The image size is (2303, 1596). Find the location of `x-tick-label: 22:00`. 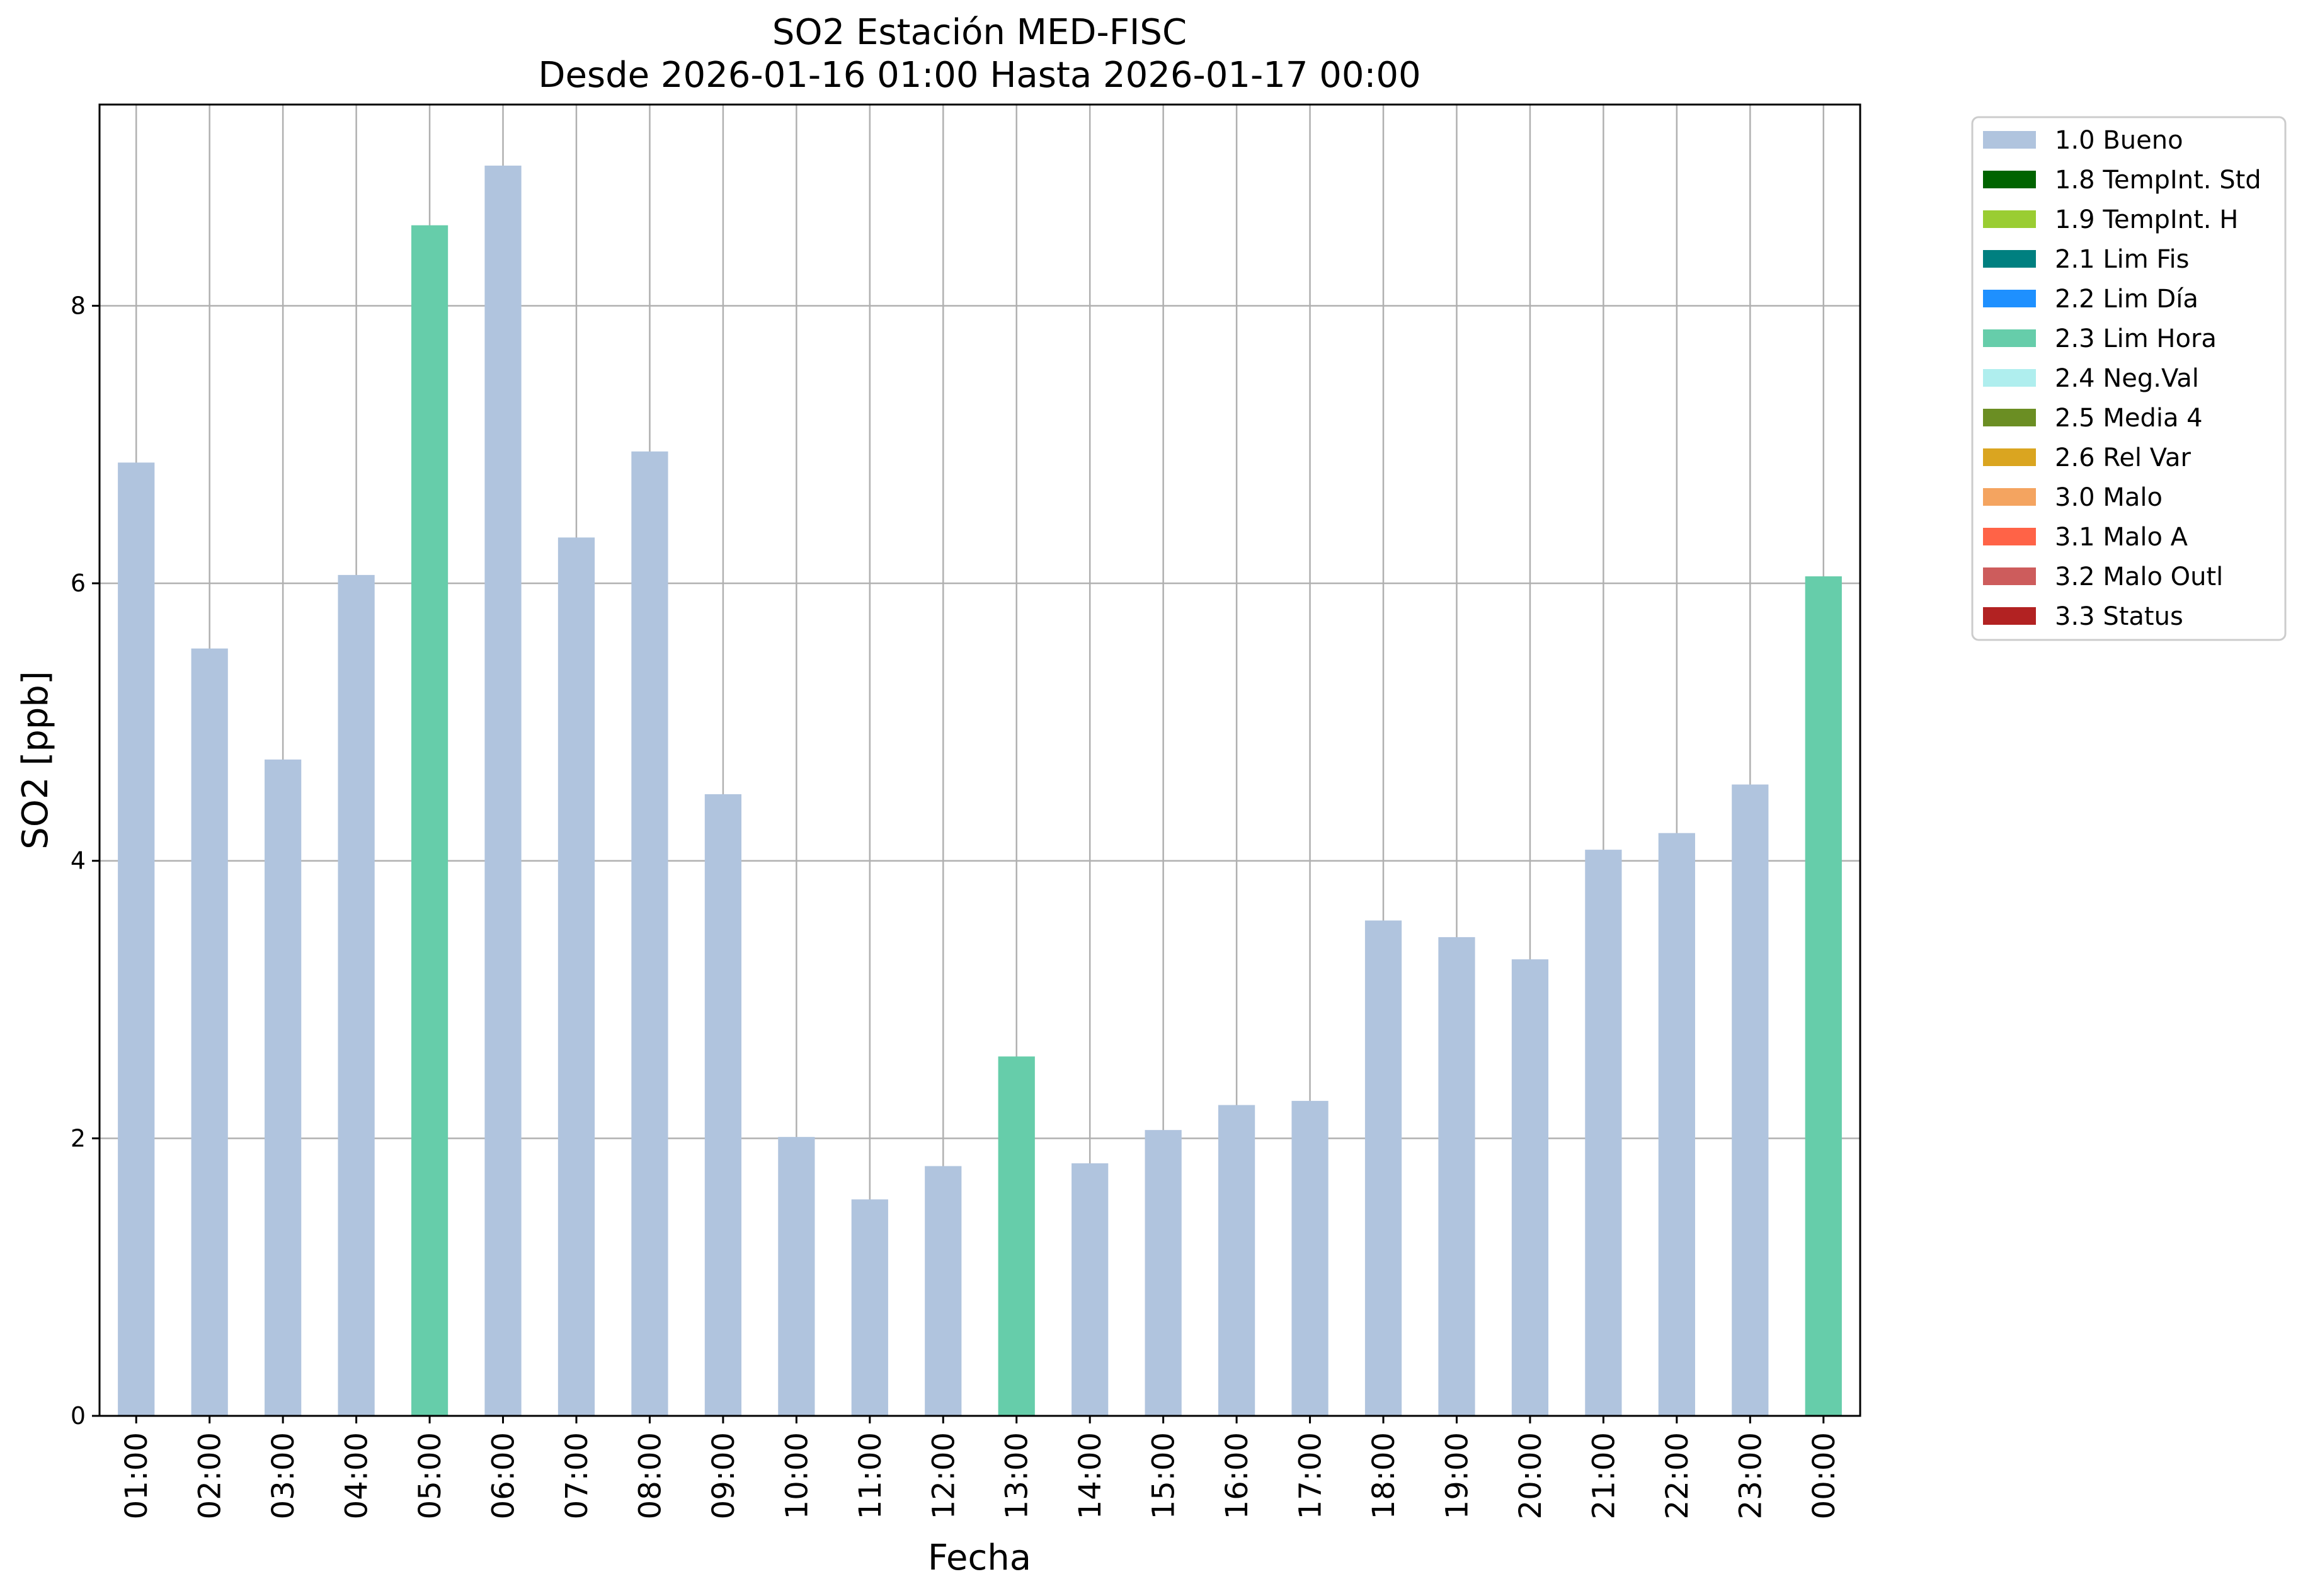

x-tick-label: 22:00 is located at coordinates (1678, 1475).